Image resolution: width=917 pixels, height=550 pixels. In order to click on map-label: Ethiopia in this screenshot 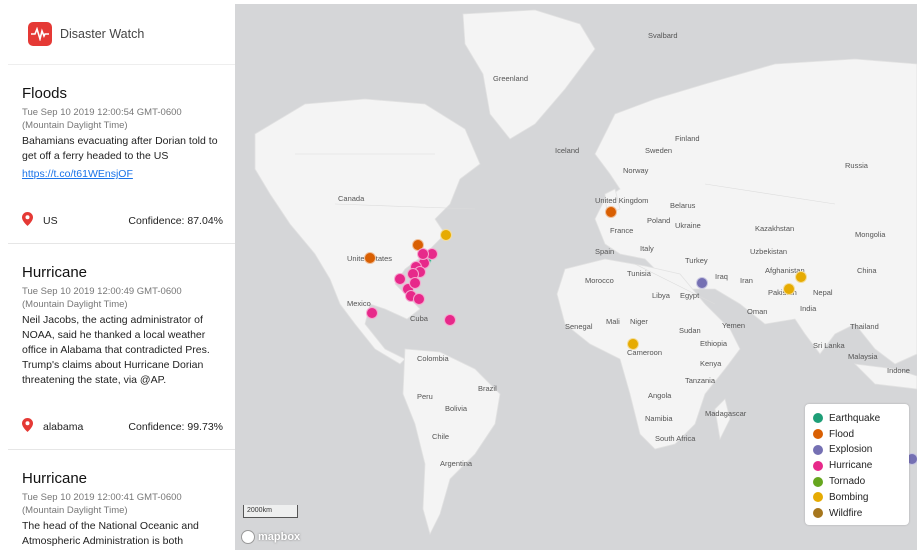, I will do `click(714, 343)`.